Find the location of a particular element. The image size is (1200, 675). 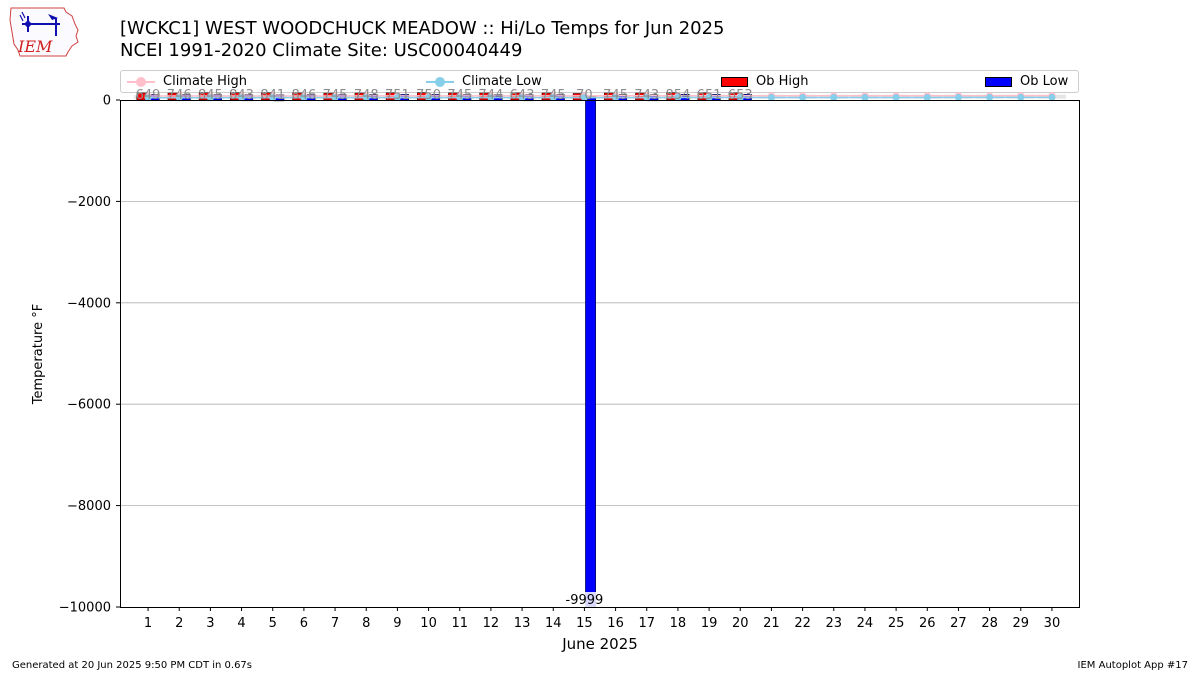

x-tick-label: 7 is located at coordinates (335, 623).